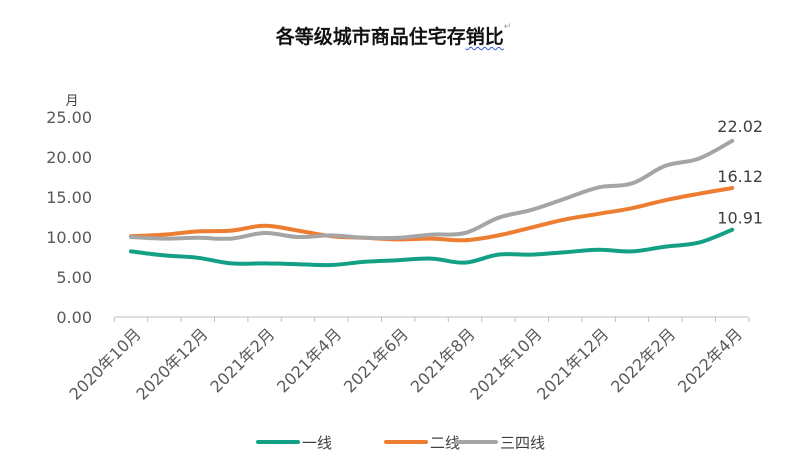  Describe the element at coordinates (69, 117) in the screenshot. I see `y-tick-label: 25.00` at that location.